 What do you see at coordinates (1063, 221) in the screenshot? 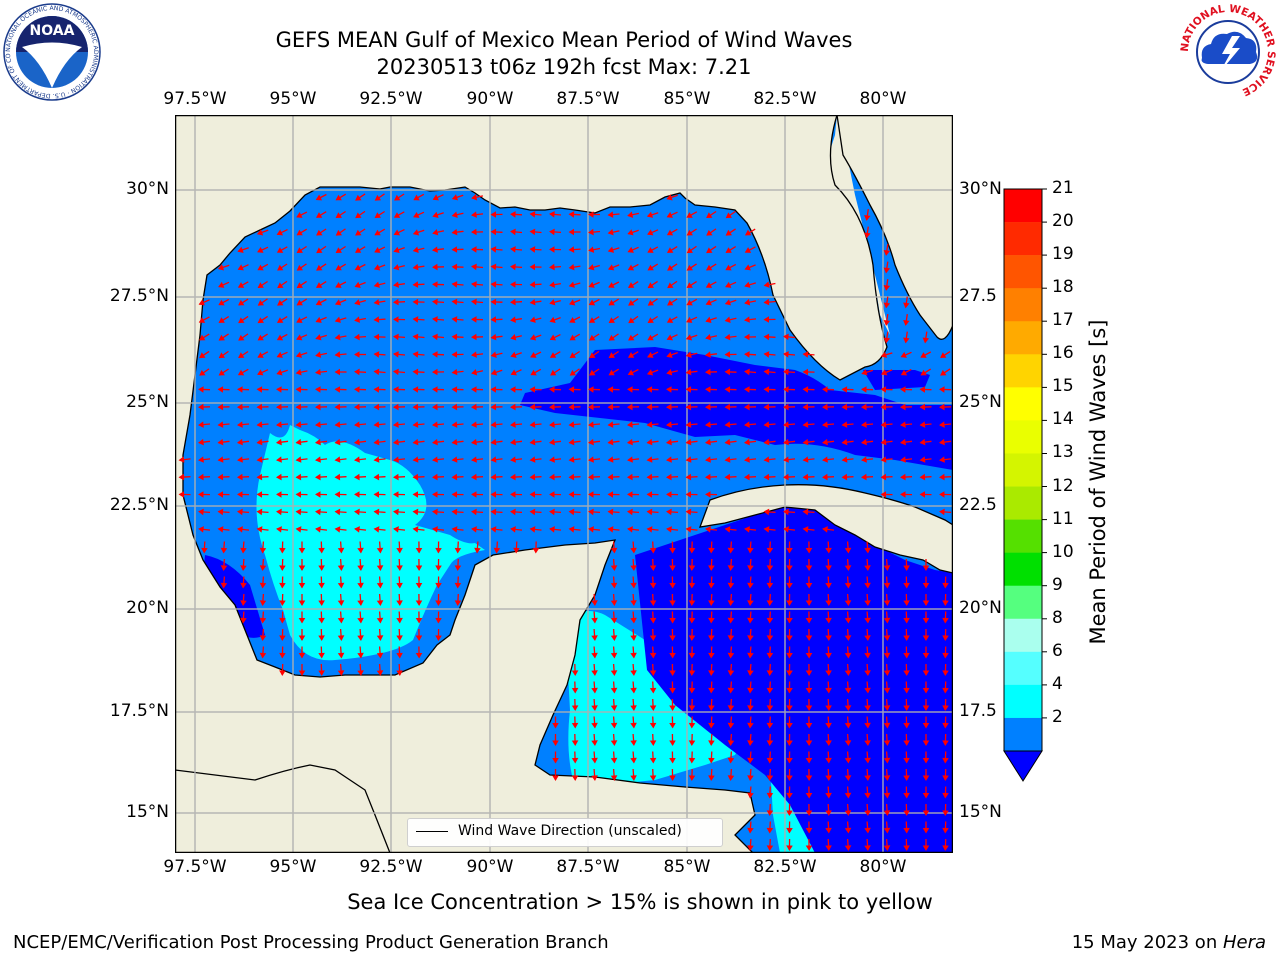
I see `colorbar-tick-label: 20` at bounding box center [1063, 221].